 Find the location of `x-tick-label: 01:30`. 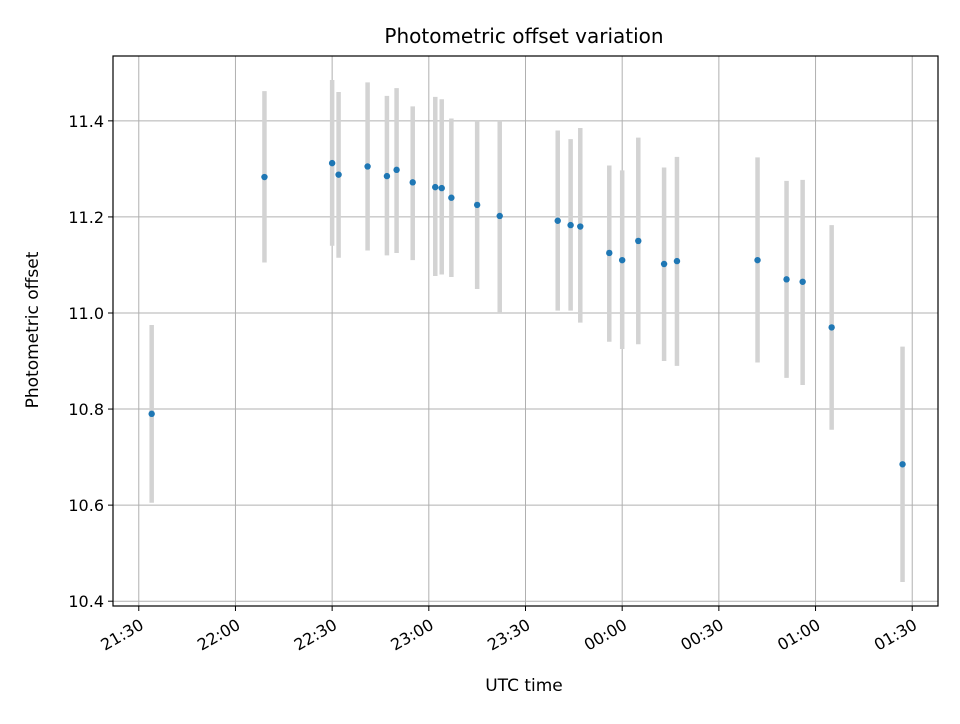

x-tick-label: 01:30 is located at coordinates (895, 635).